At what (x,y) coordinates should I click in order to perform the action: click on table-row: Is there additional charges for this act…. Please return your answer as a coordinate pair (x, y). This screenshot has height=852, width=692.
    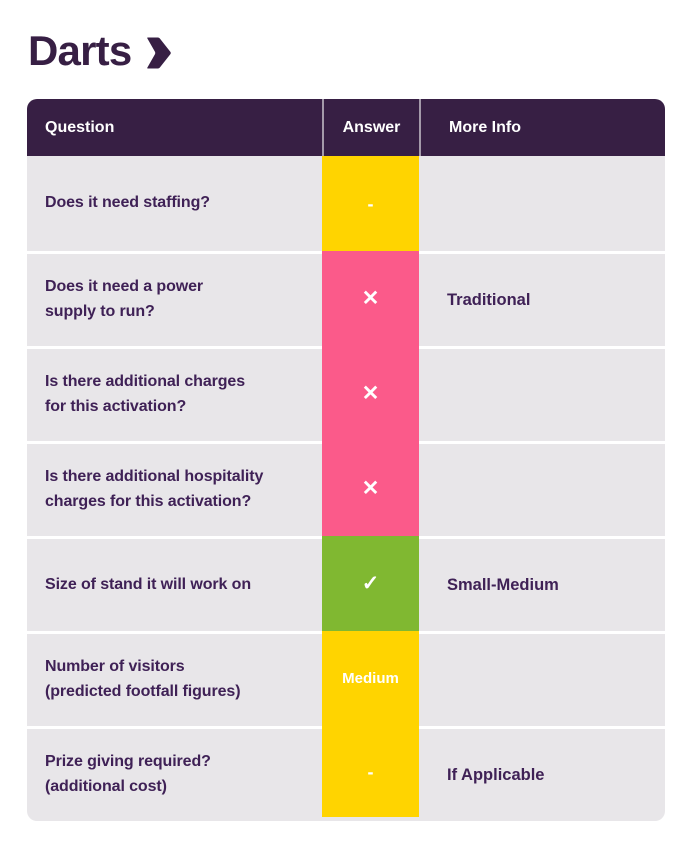
    Looking at the image, I should click on (346, 393).